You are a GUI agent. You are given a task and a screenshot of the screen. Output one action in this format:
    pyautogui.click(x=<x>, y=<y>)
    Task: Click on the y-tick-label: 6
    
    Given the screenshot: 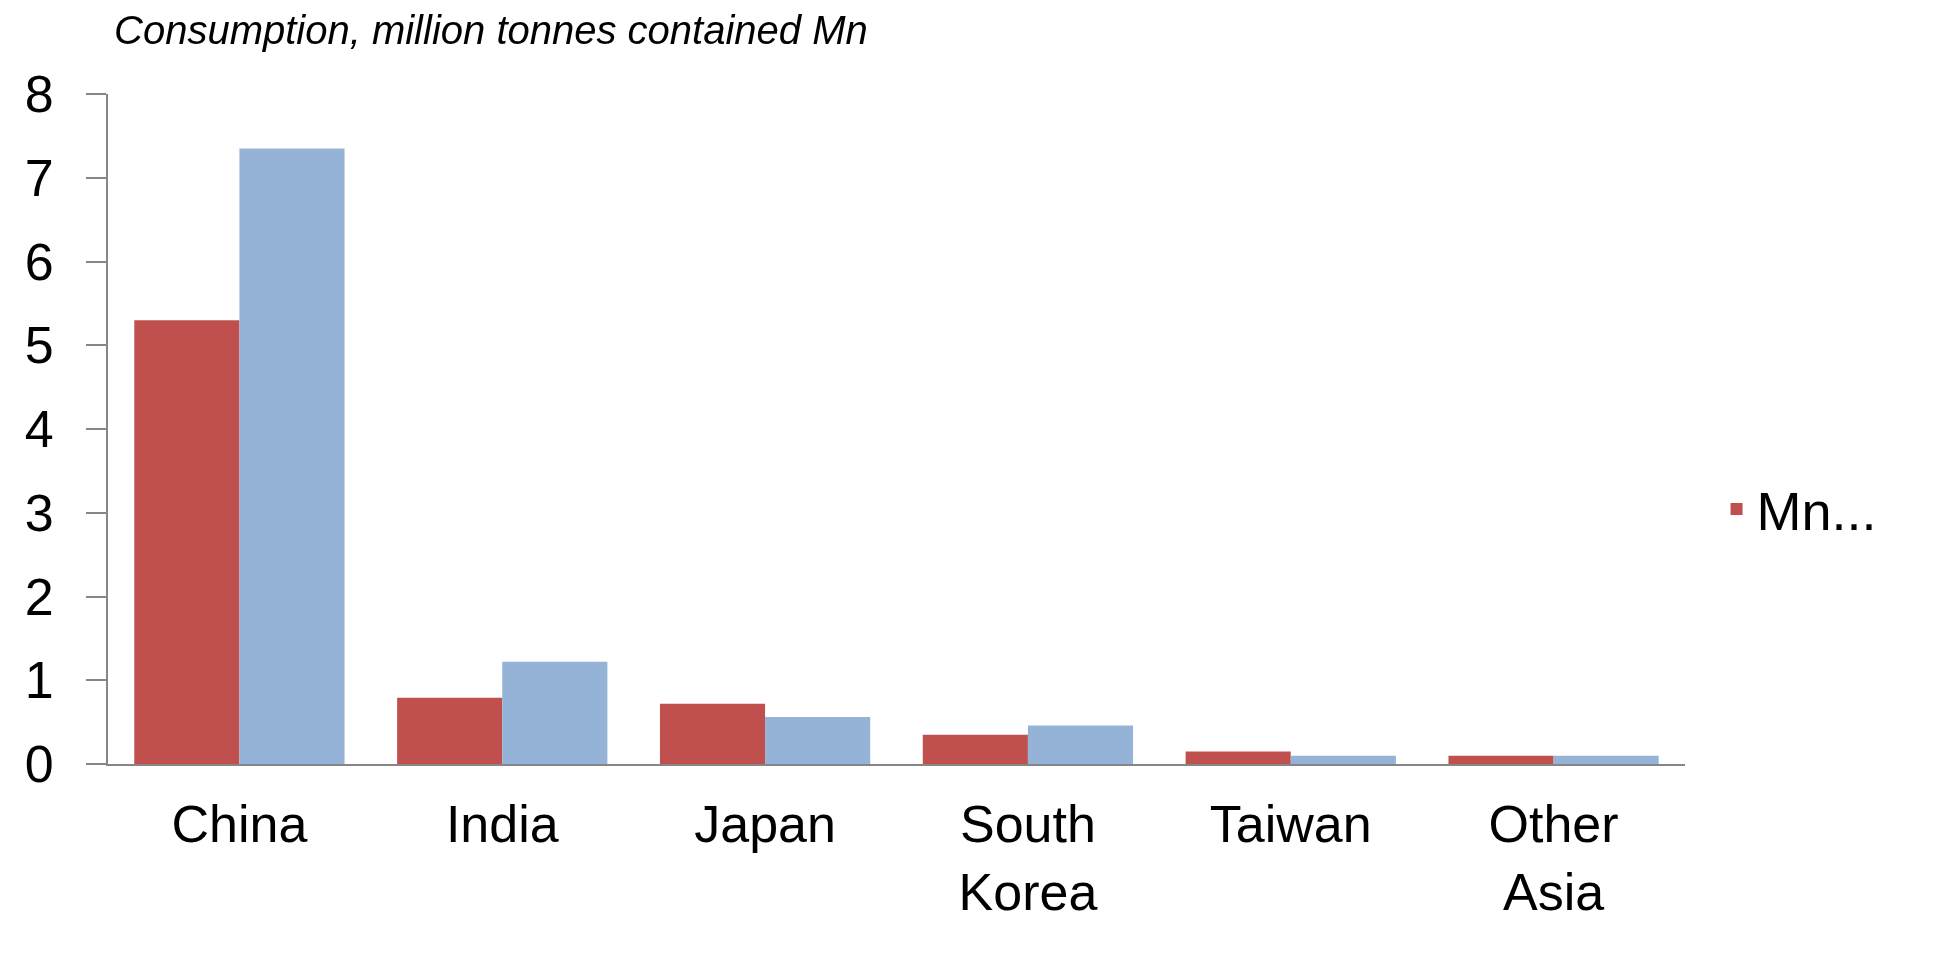 What is the action you would take?
    pyautogui.click(x=39, y=261)
    